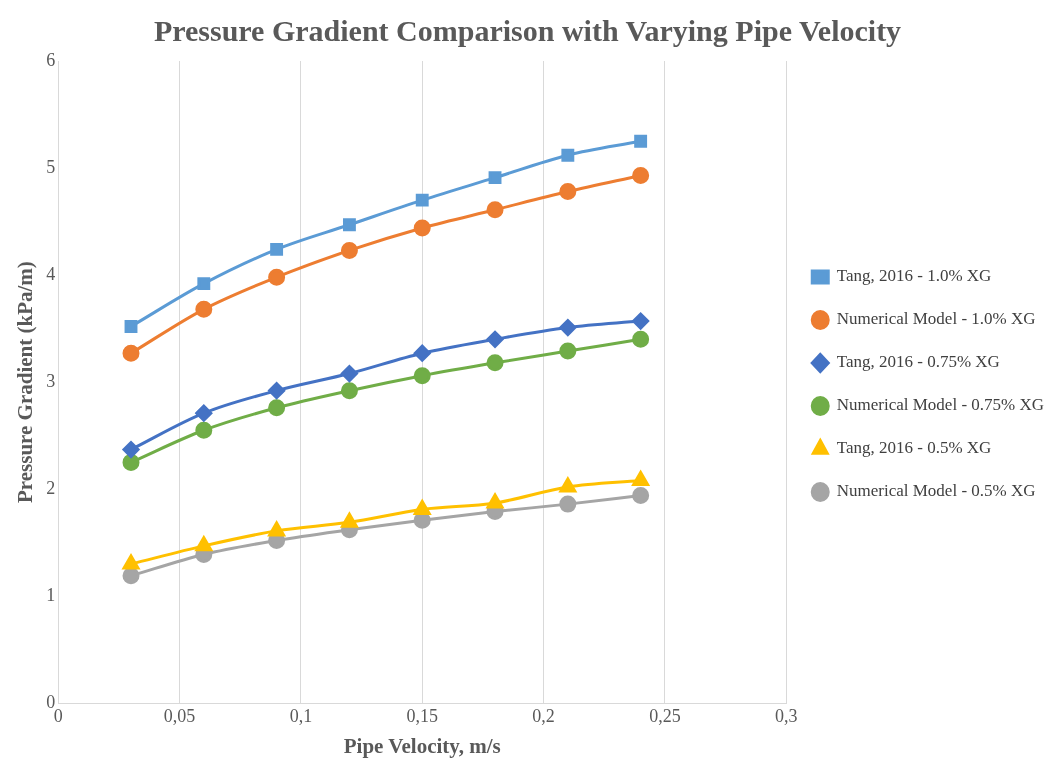 This screenshot has height=769, width=1055. What do you see at coordinates (936, 319) in the screenshot?
I see `legend-label: Numerical Model - 1.0% XG` at bounding box center [936, 319].